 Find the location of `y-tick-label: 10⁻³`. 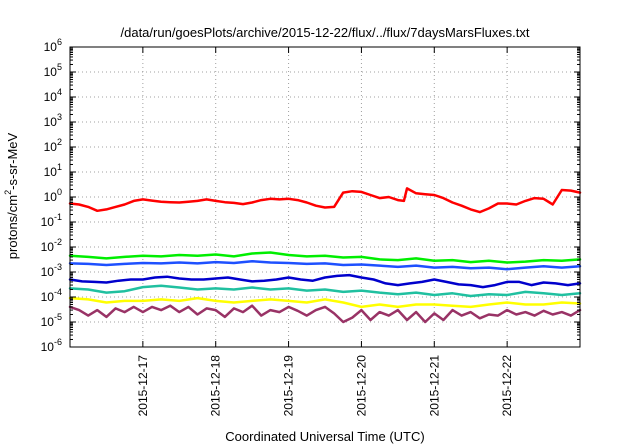

y-tick-label: 10⁻³ is located at coordinates (51, 270).